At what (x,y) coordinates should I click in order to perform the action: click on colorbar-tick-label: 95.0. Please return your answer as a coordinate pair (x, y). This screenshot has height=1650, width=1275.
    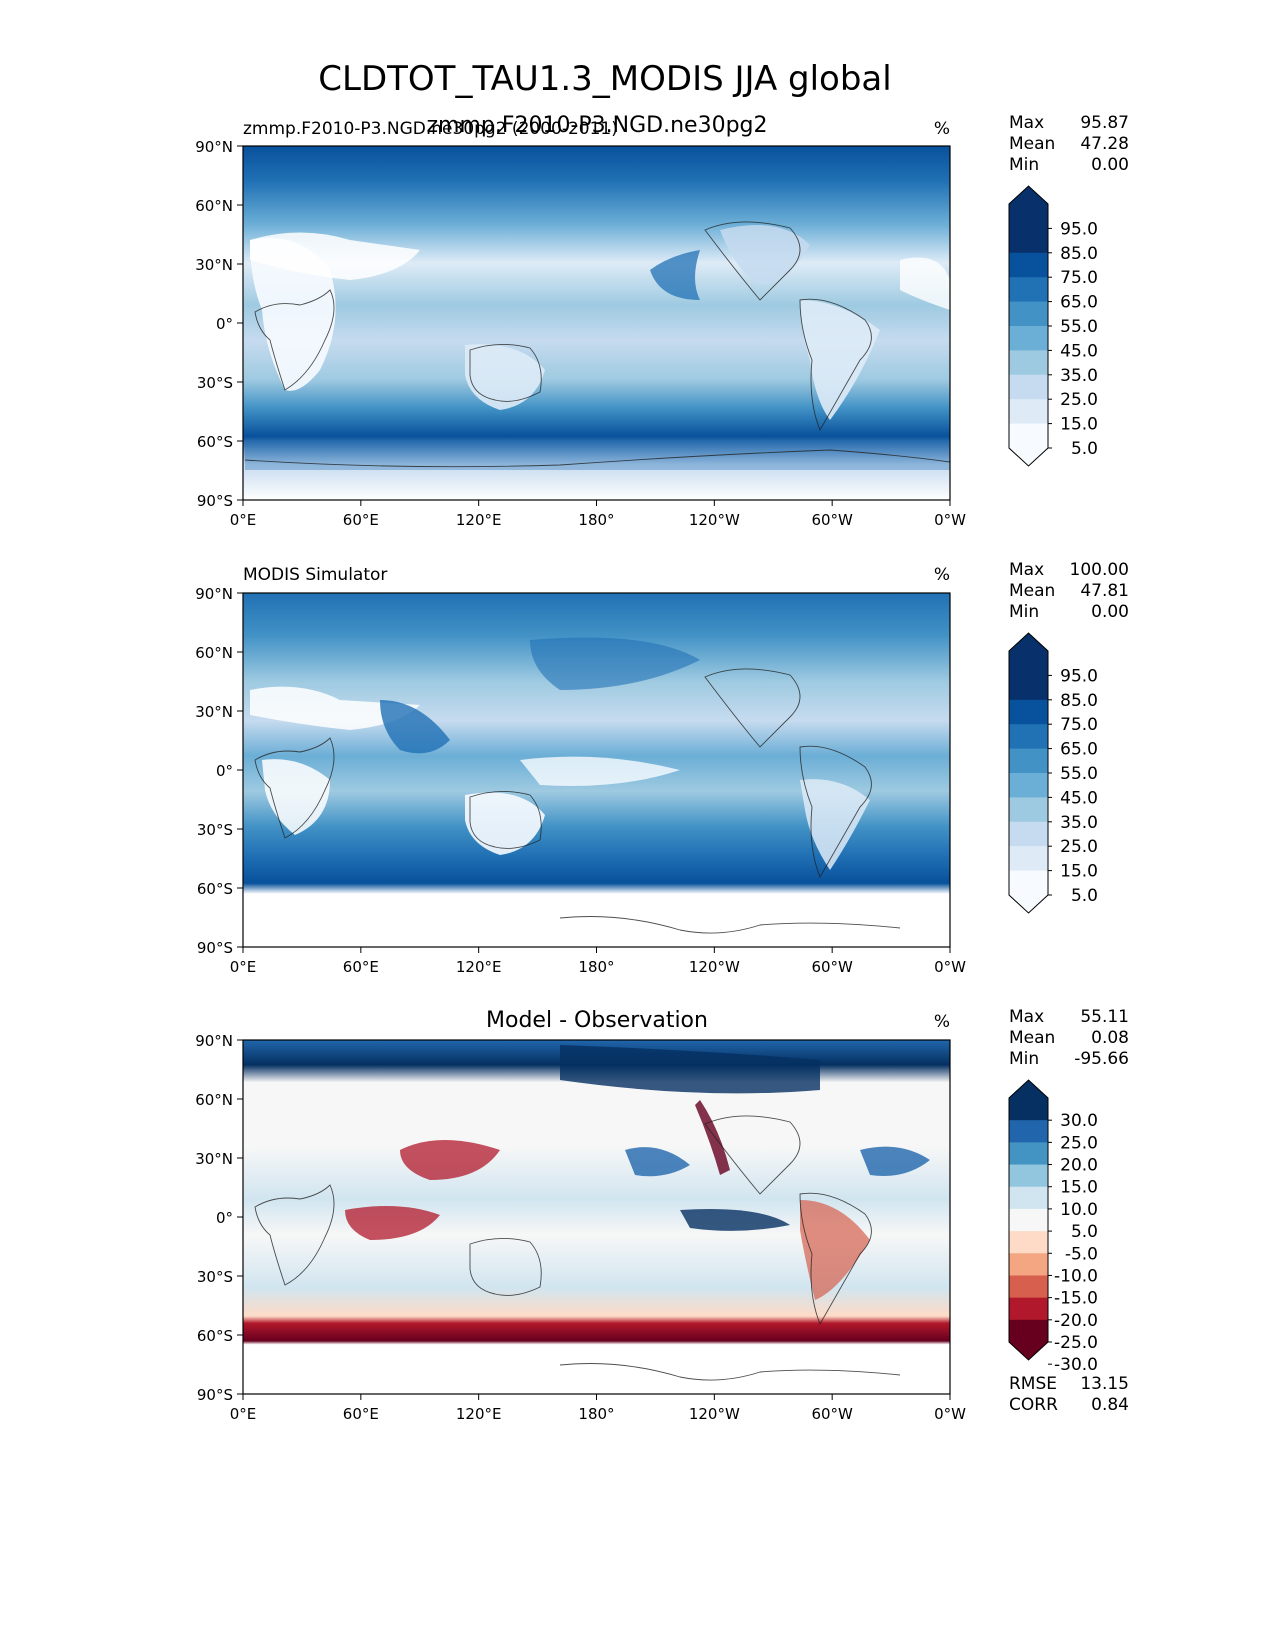
    Looking at the image, I should click on (1079, 229).